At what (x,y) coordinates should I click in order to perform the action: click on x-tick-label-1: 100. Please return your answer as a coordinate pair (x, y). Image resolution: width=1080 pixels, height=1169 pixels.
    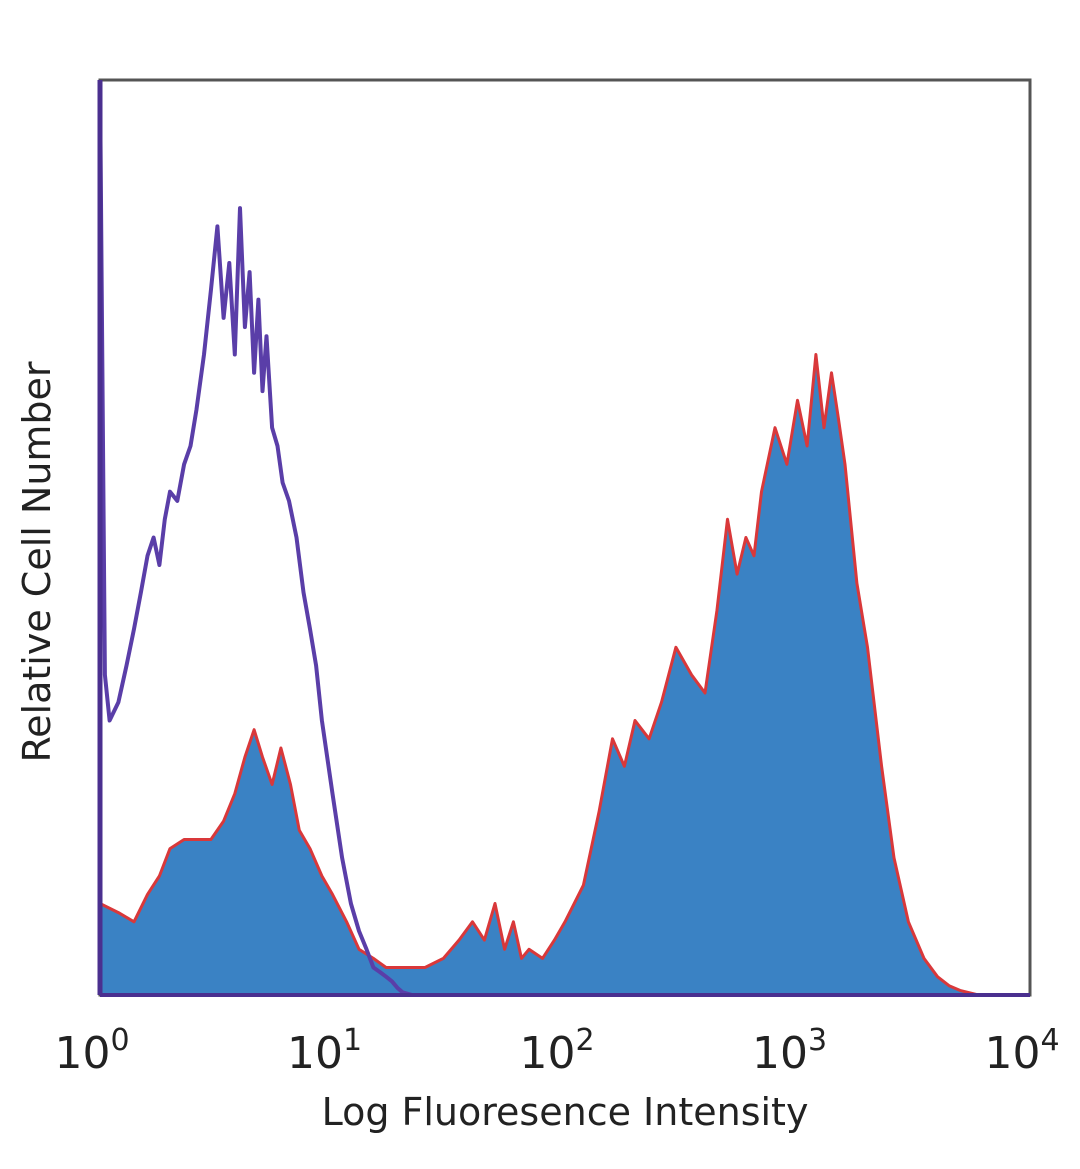
    Looking at the image, I should click on (91, 1051).